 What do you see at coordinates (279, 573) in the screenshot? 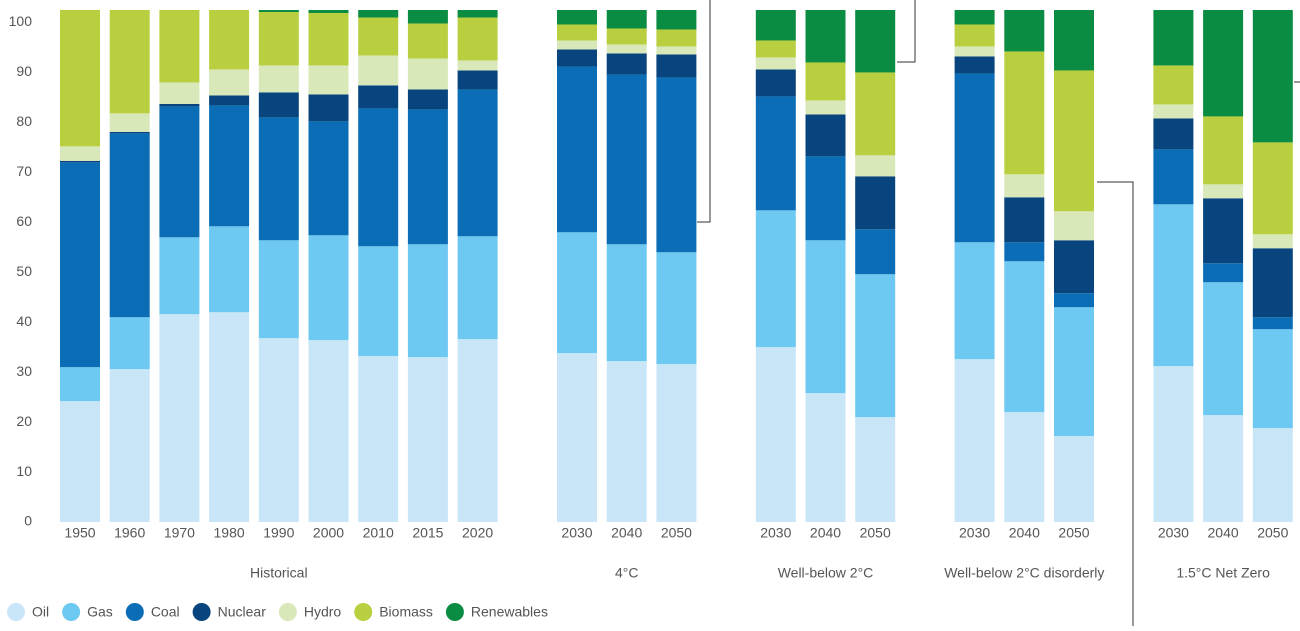
I see `group-label: Historical` at bounding box center [279, 573].